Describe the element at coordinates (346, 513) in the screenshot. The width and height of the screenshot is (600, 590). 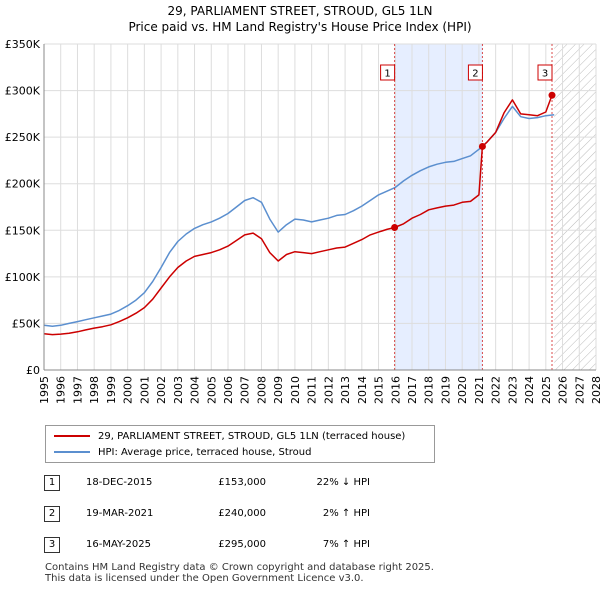
I see `sale-hpi-diff: 2% ↑ HPI` at that location.